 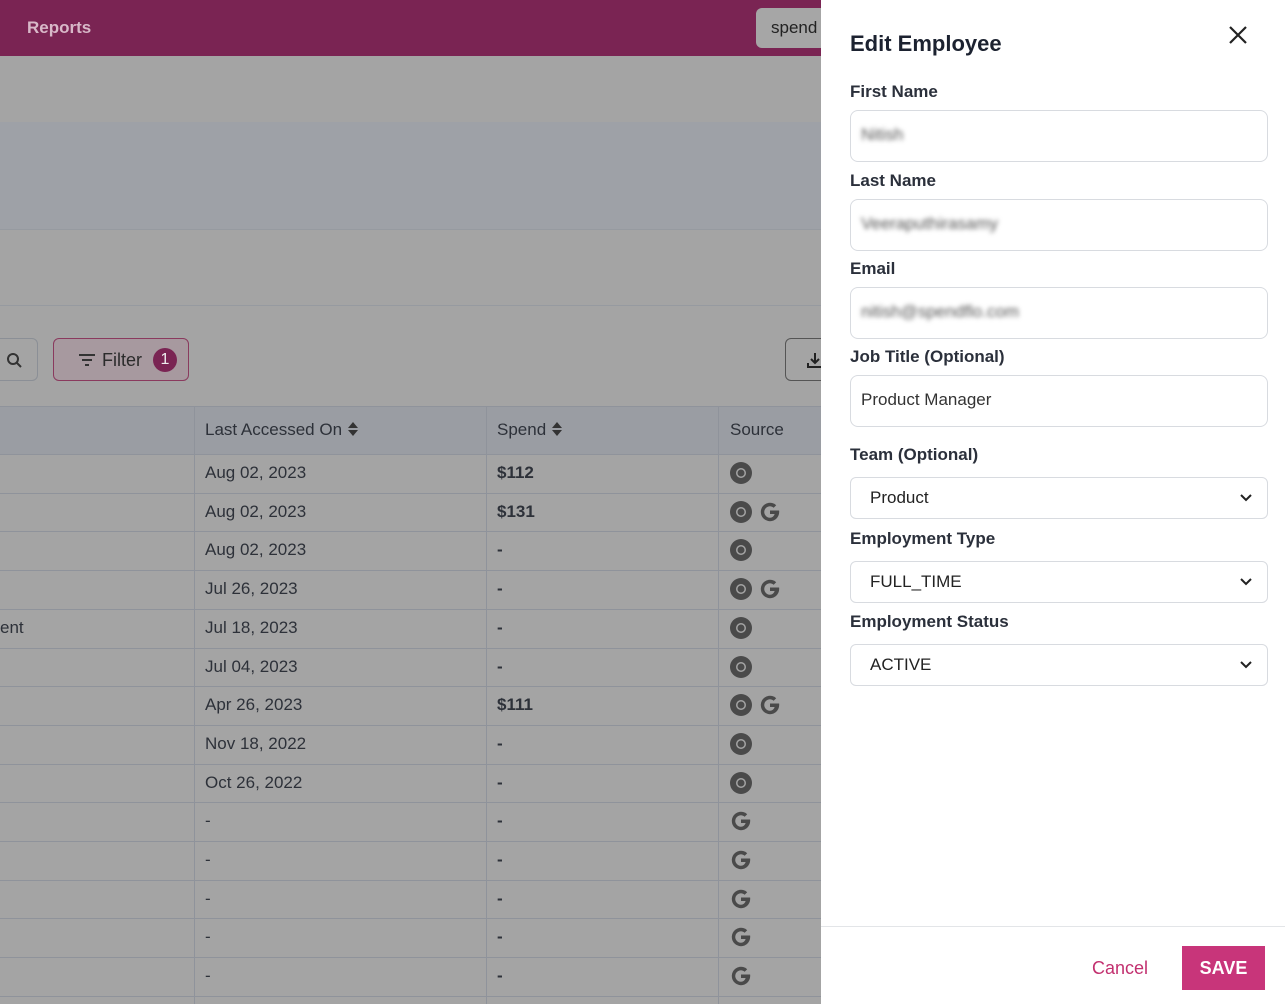 I want to click on panel-title: Edit Employee, so click(x=926, y=43).